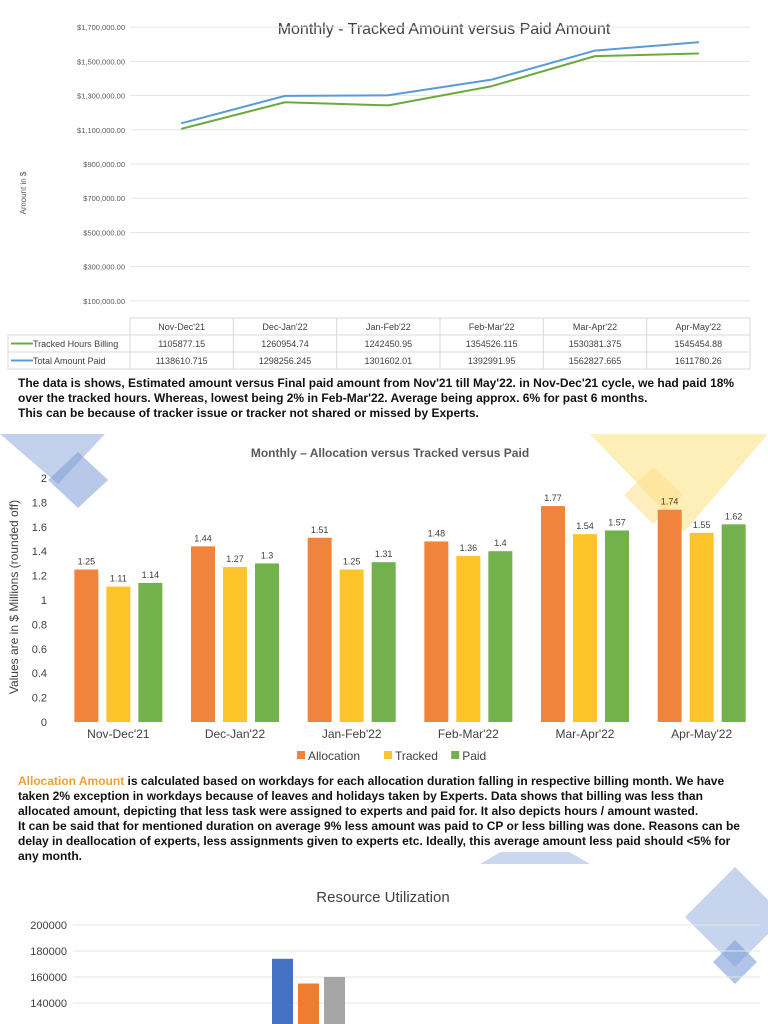 The image size is (768, 1024). I want to click on allocation-amount-highlight: Allocation Amount, so click(71, 781).